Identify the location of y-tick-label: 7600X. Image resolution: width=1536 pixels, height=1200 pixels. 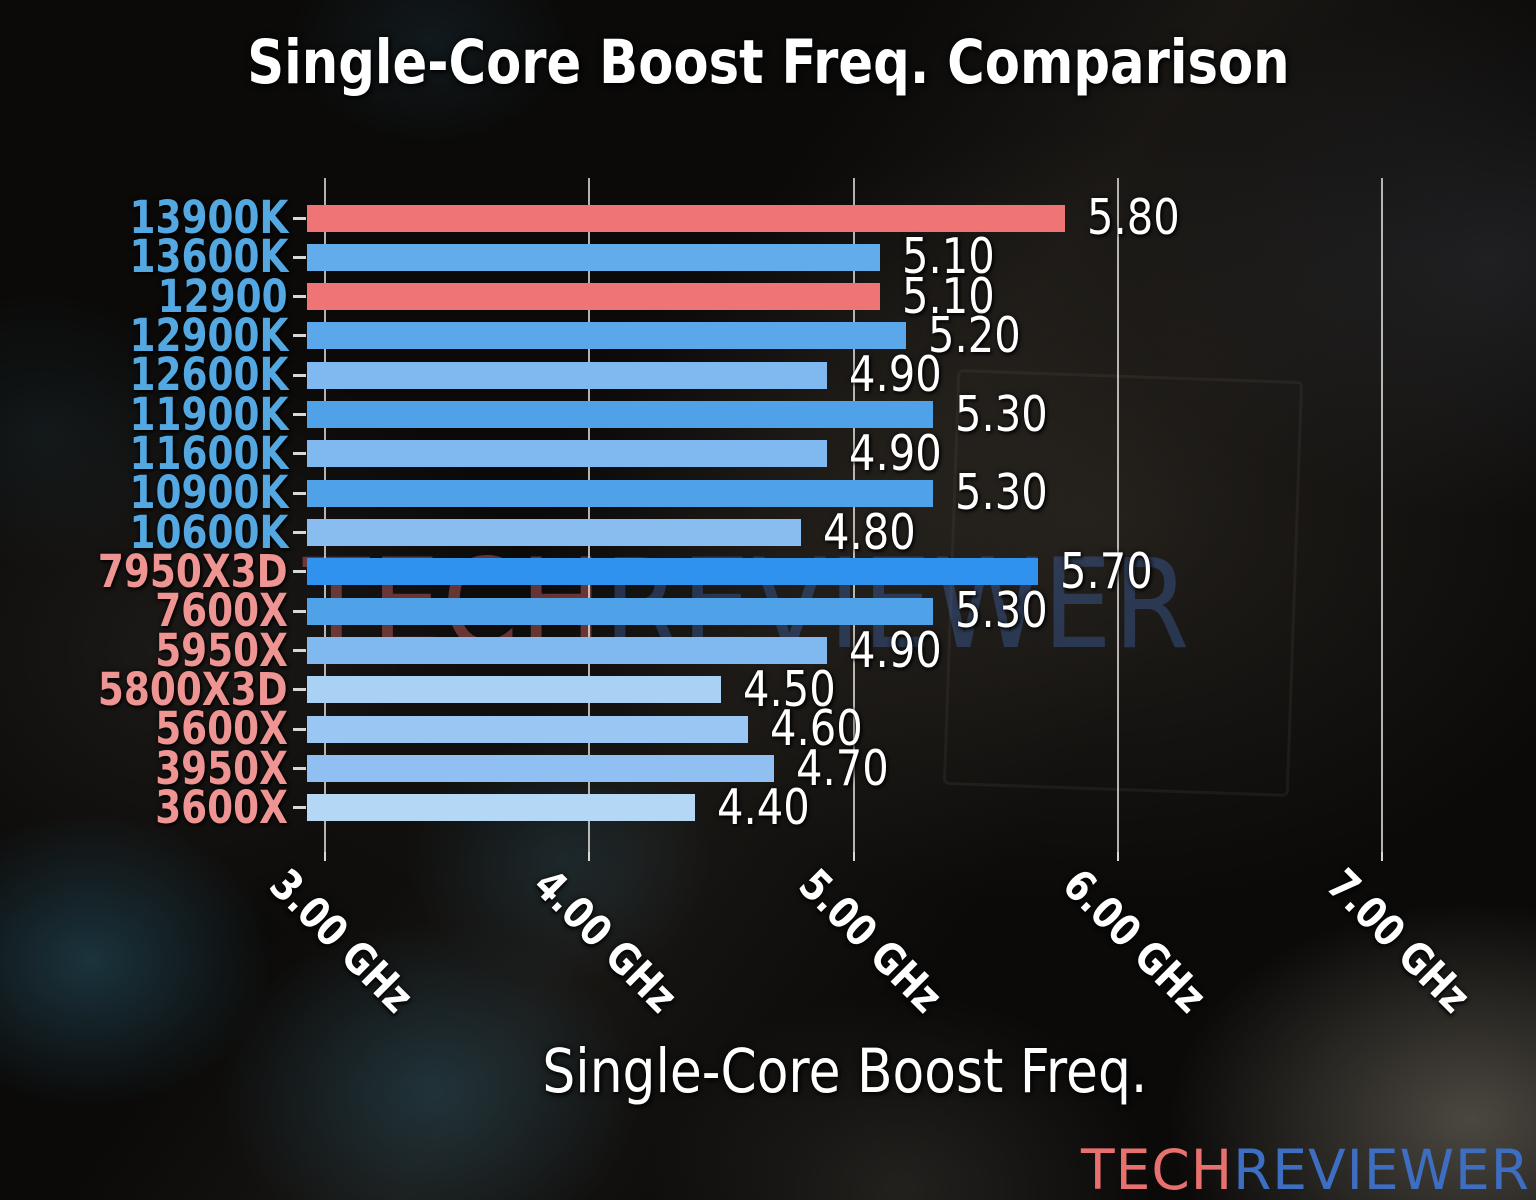
(144, 611).